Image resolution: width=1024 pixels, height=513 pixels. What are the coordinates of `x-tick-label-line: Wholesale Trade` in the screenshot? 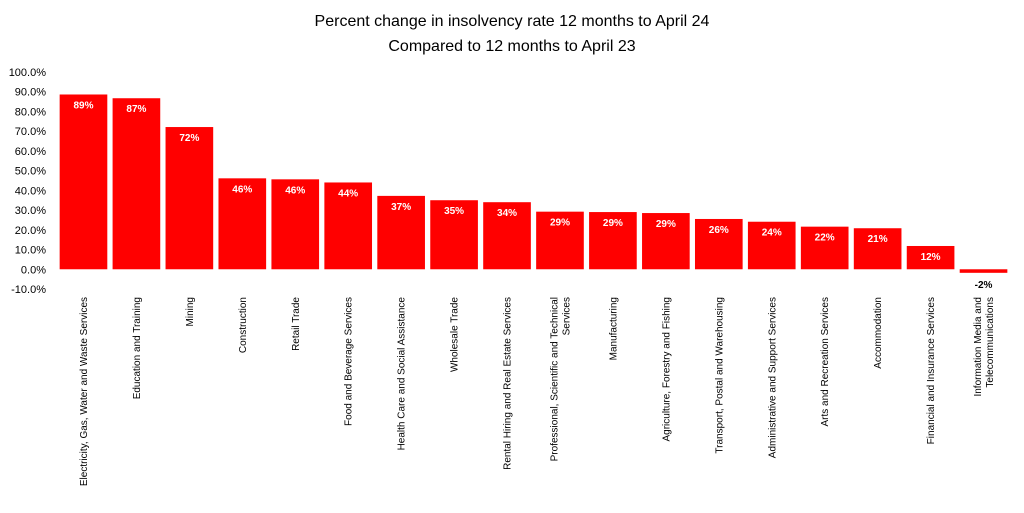 It's located at (455, 334).